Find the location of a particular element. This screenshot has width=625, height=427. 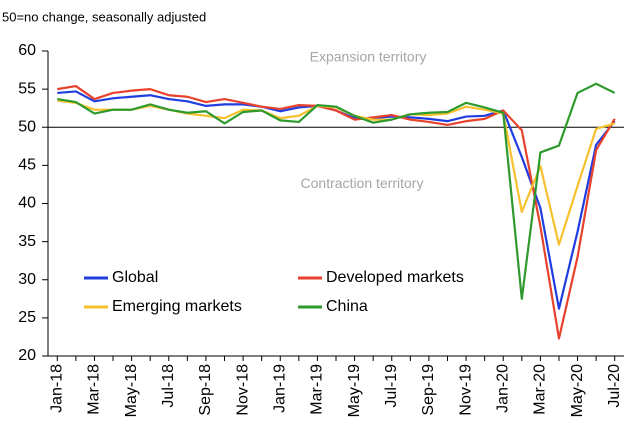

legend-label: Developed markets is located at coordinates (395, 277).